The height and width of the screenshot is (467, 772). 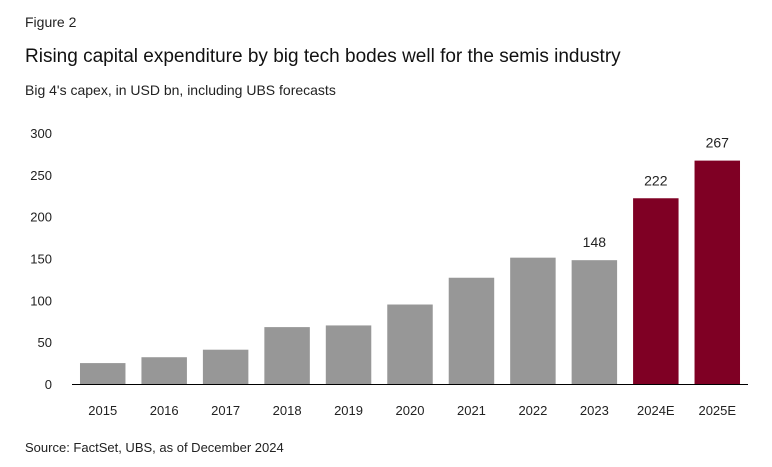 What do you see at coordinates (471, 410) in the screenshot?
I see `x-tick-label: 2021` at bounding box center [471, 410].